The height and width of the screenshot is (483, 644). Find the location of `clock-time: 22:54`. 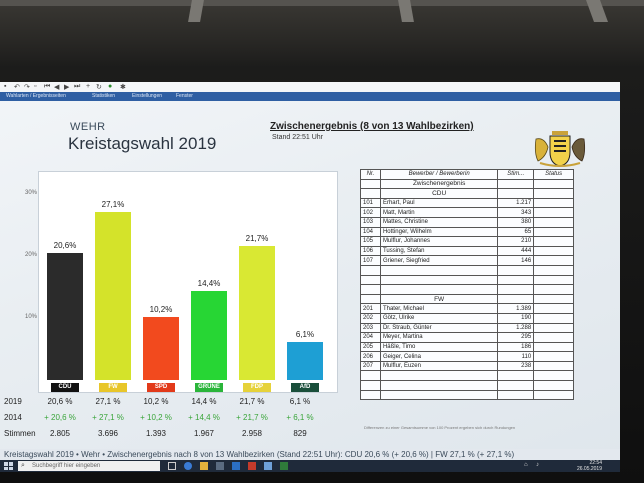

clock-time: 22:54 is located at coordinates (595, 463).